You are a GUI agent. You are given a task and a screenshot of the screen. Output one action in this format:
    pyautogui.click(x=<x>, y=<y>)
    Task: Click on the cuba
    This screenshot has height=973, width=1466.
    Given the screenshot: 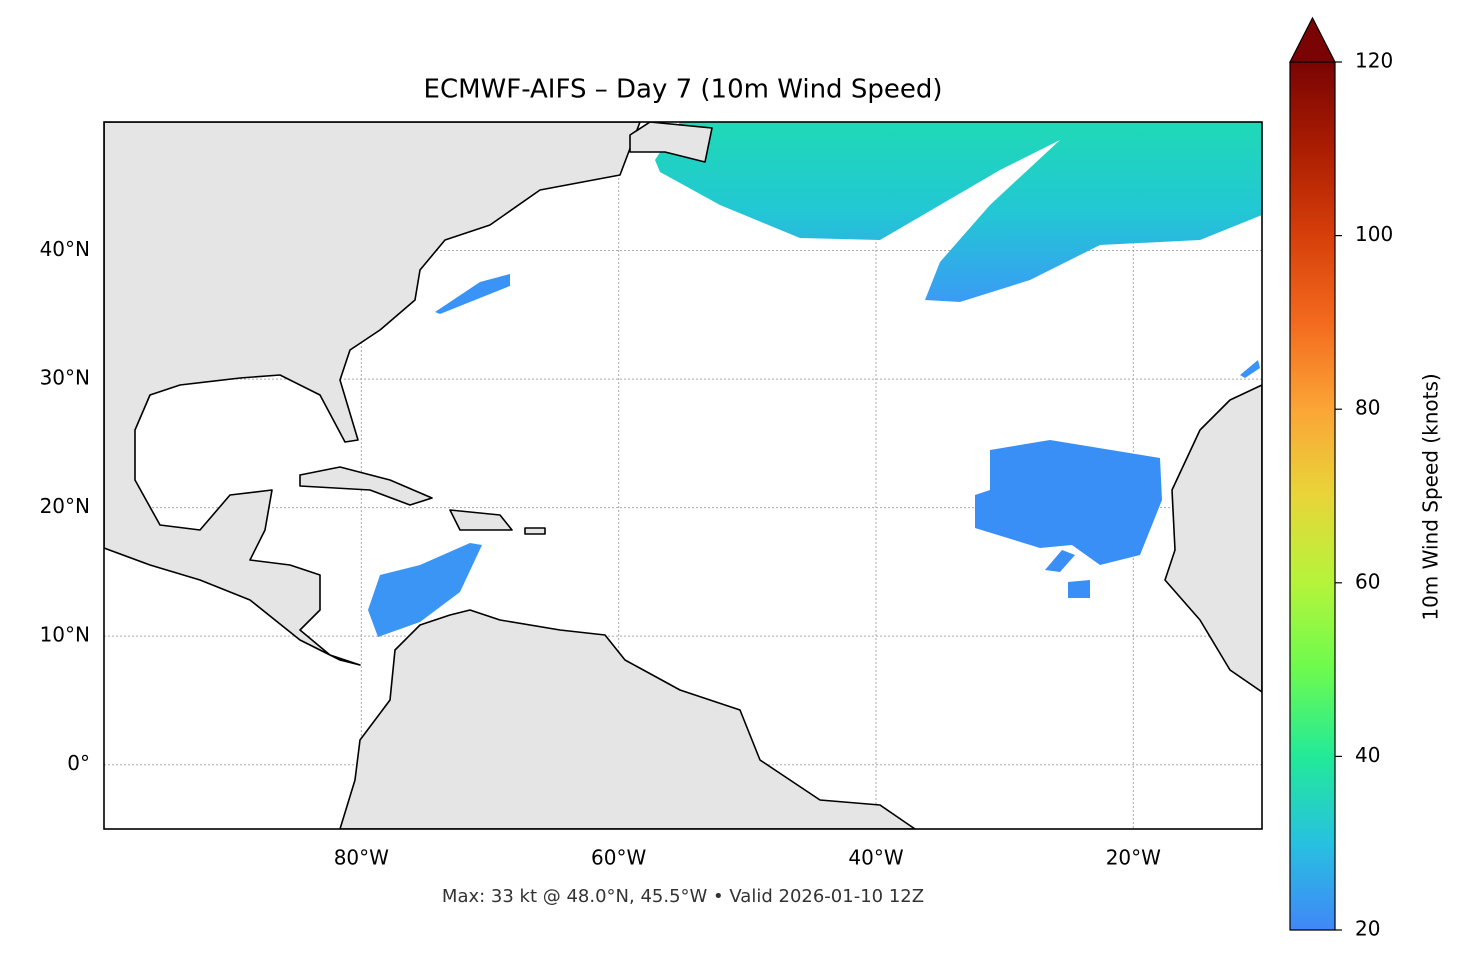 What is the action you would take?
    pyautogui.click(x=366, y=486)
    